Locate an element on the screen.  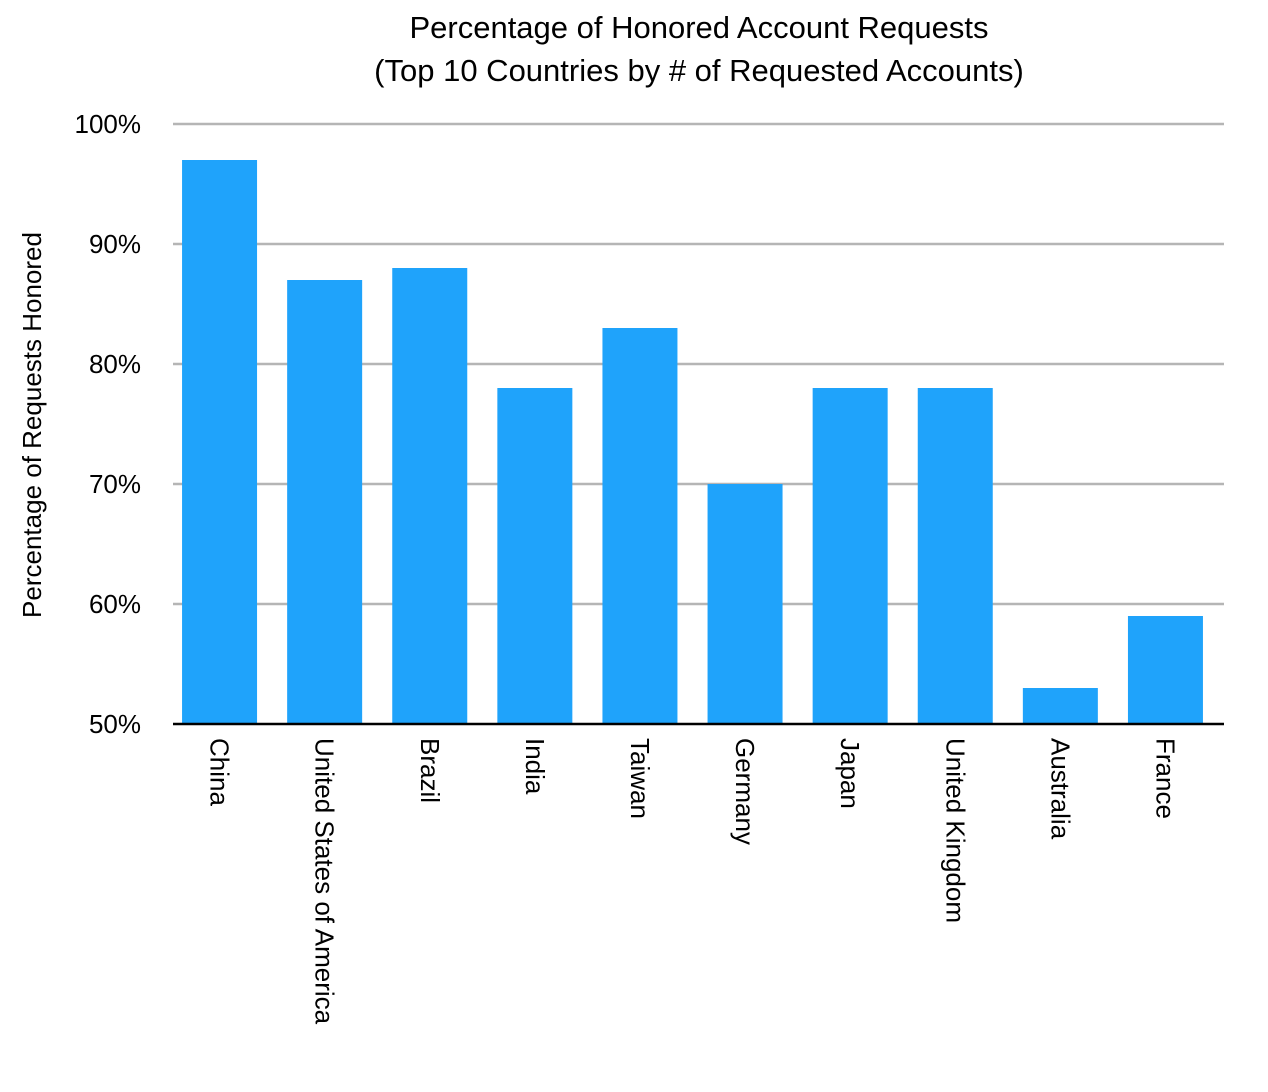
bar-australia is located at coordinates (1060, 706).